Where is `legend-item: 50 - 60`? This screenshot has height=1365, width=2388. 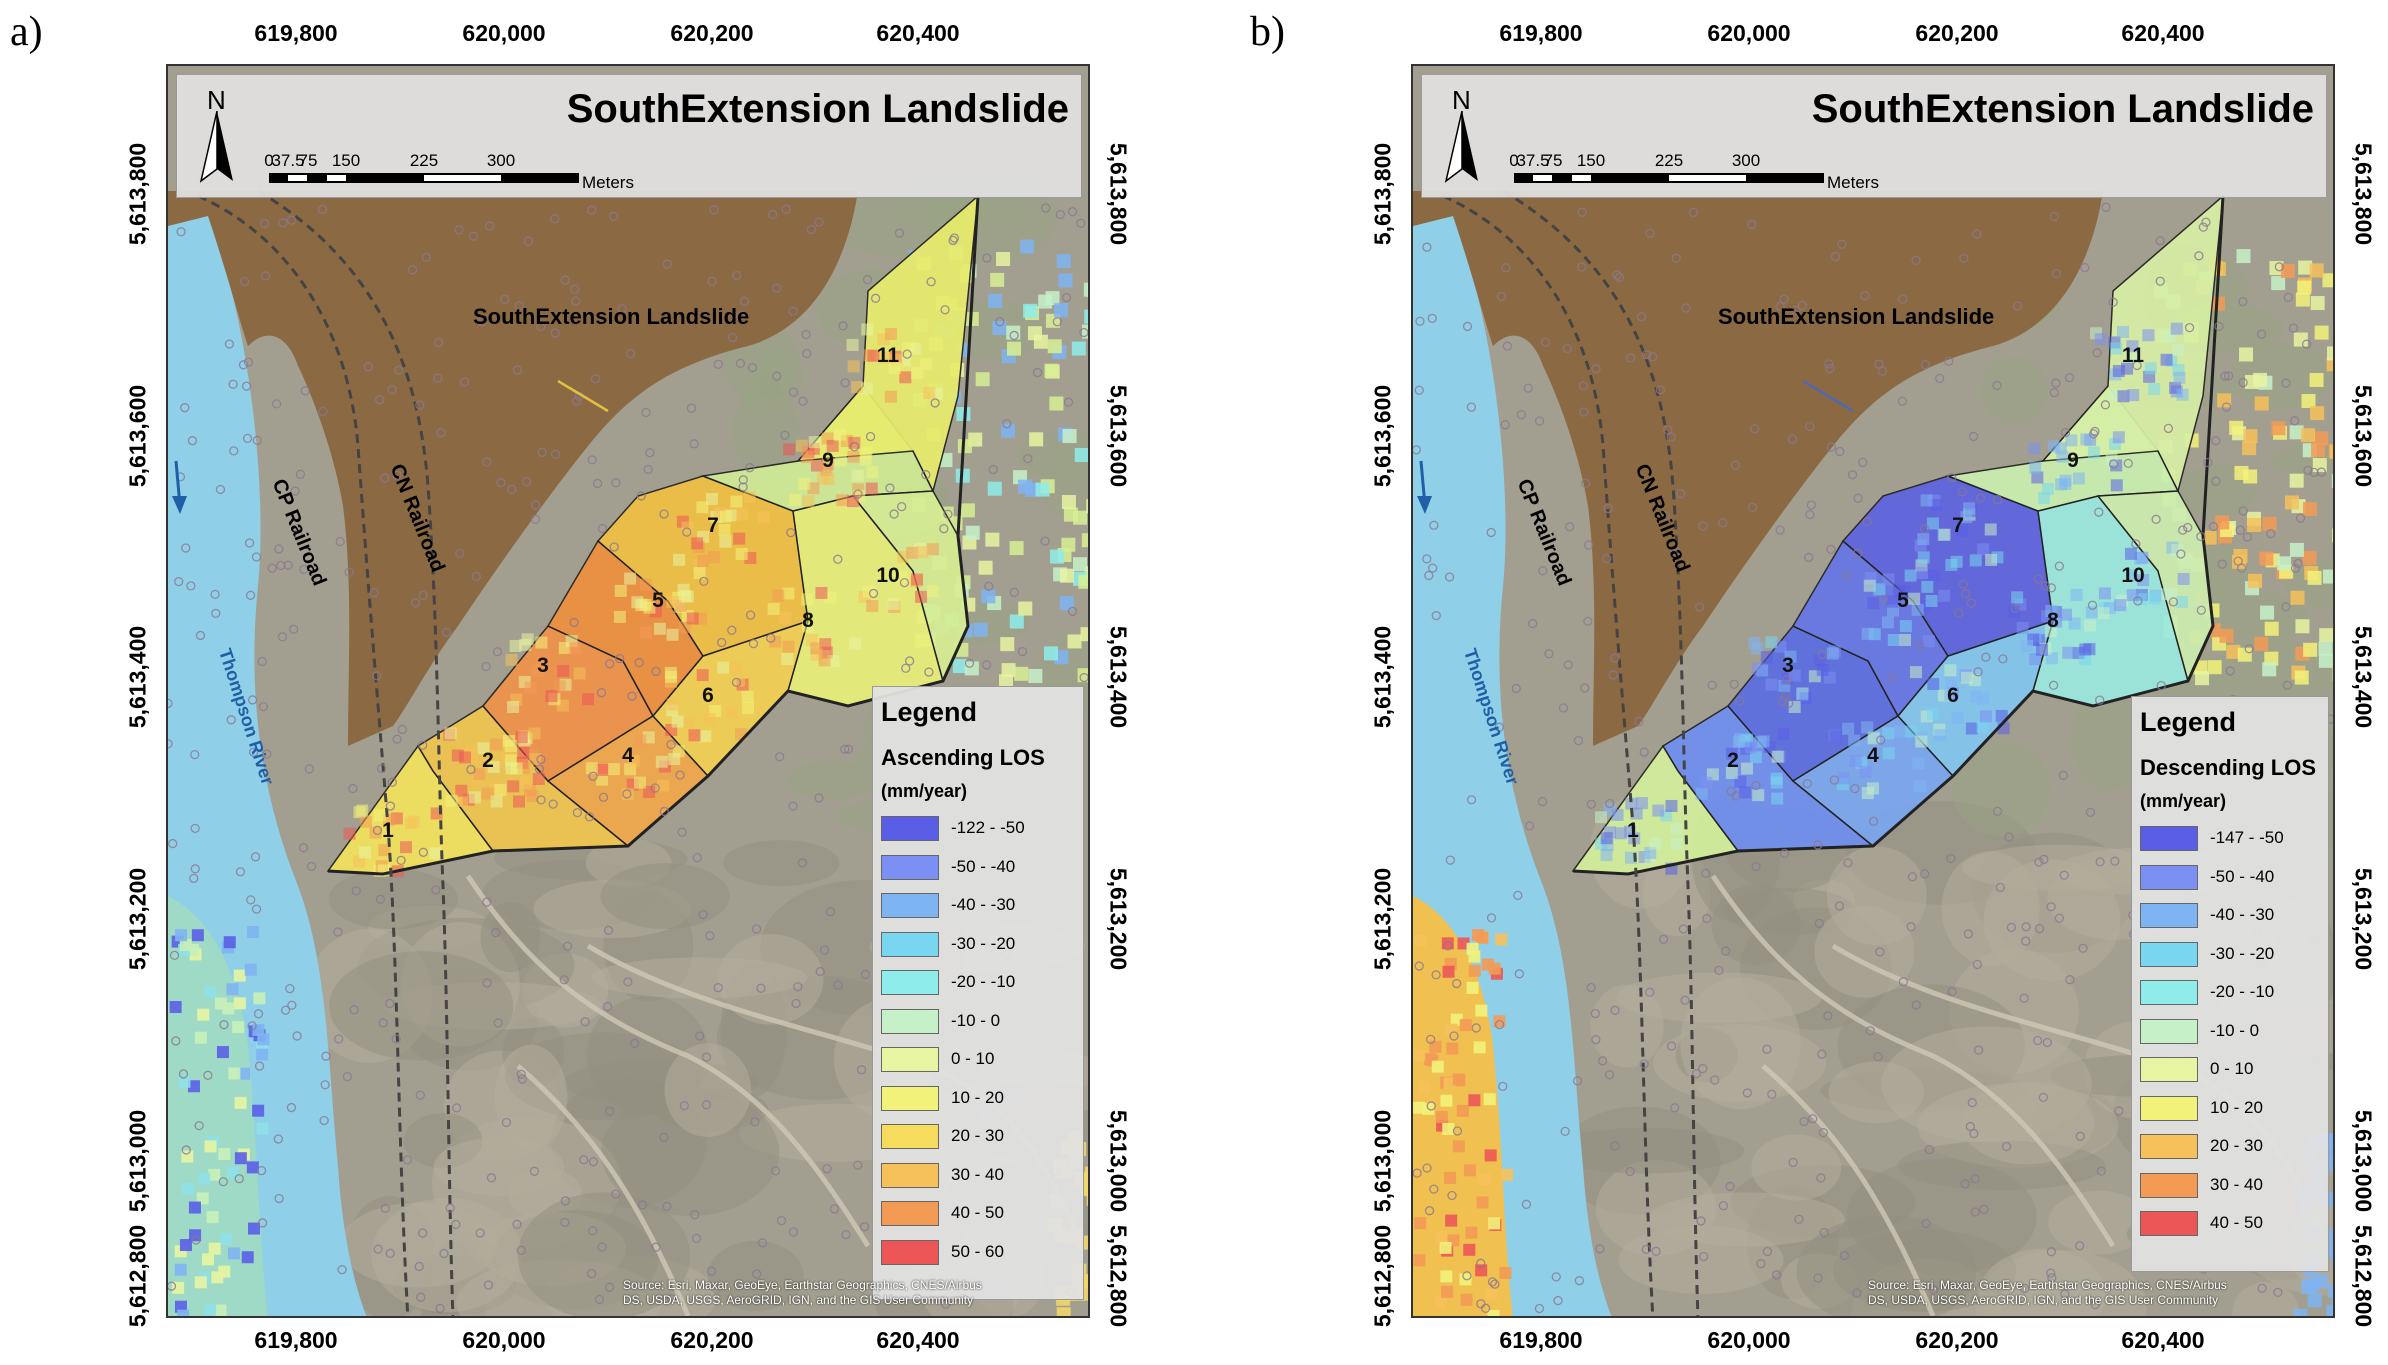 legend-item: 50 - 60 is located at coordinates (981, 1252).